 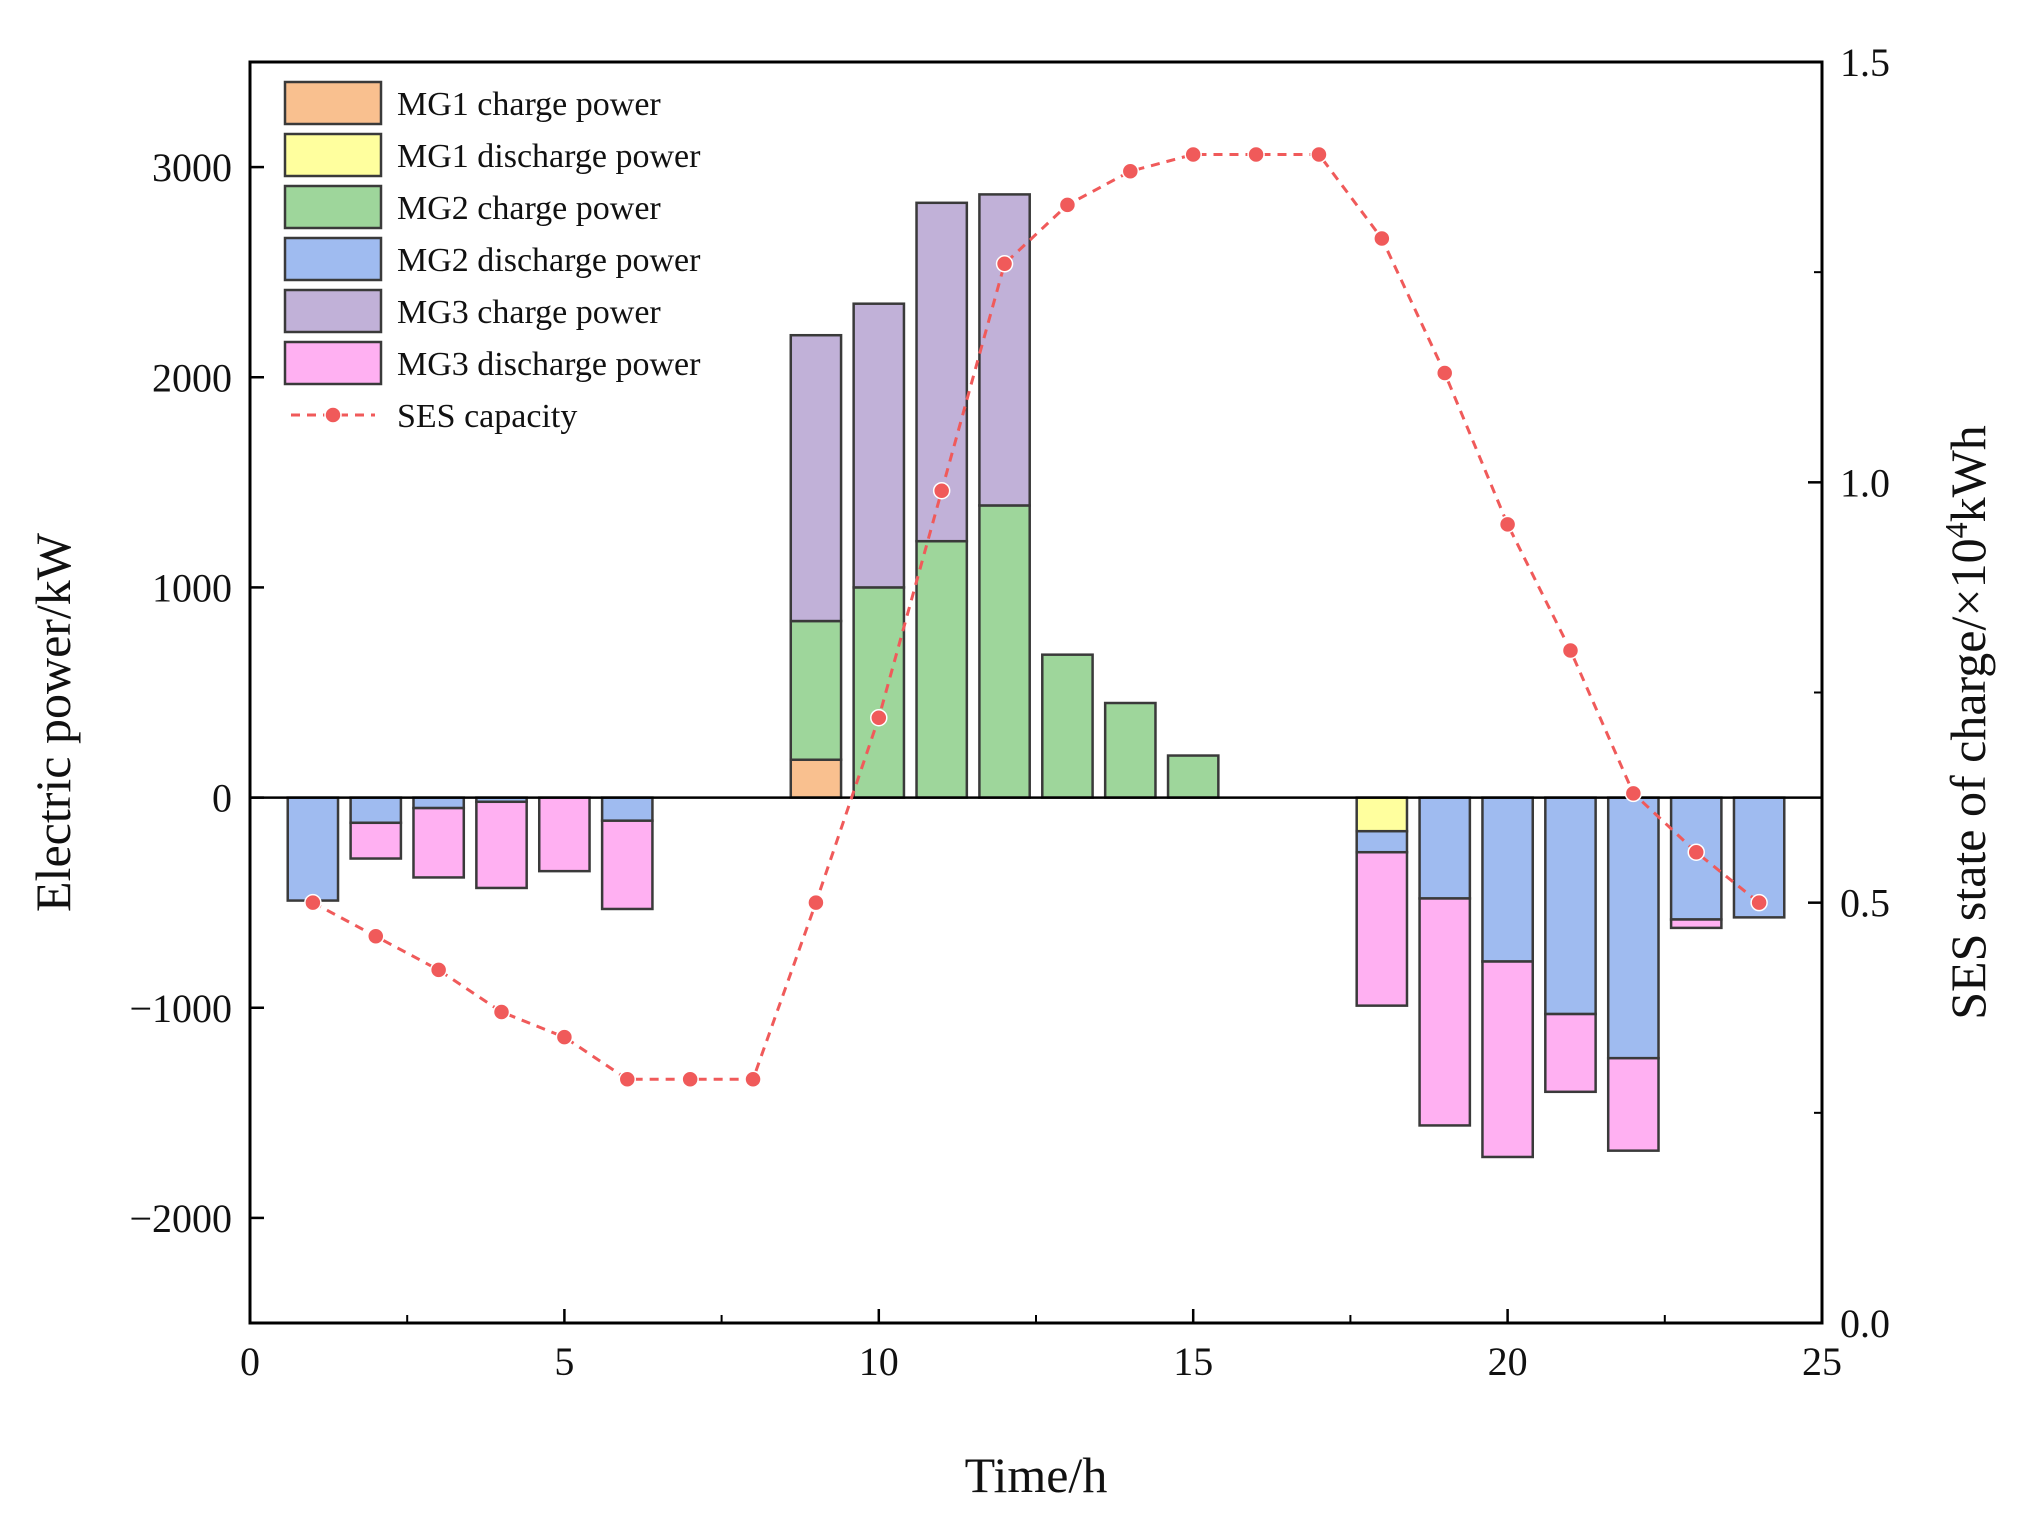 I want to click on x-tick-label-5: 5, so click(x=564, y=1361).